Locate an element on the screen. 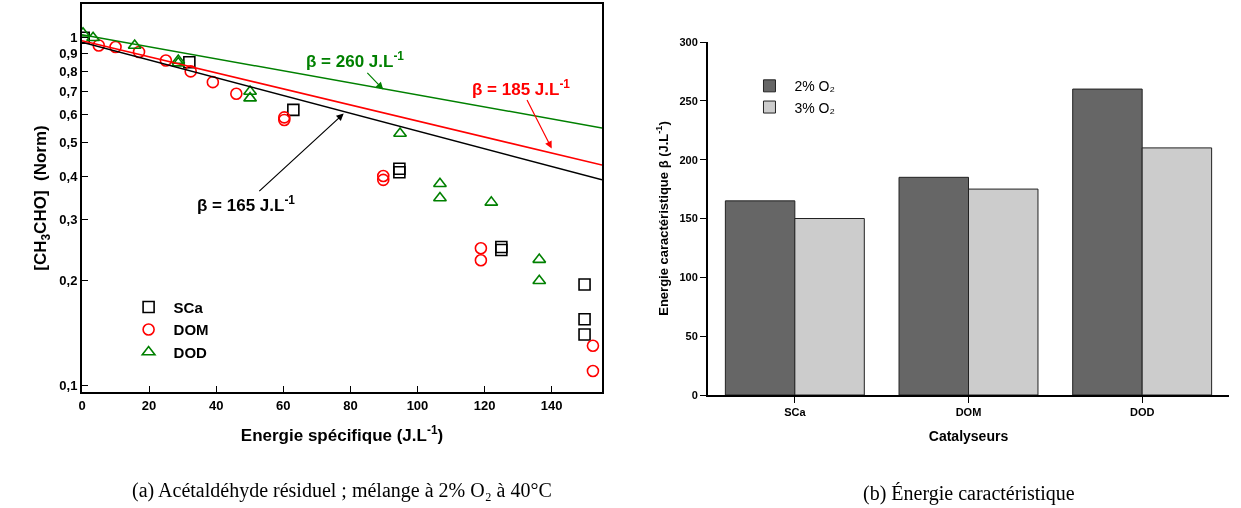  x-axis-title: Energie spécifique (J.L$^{-1}$) is located at coordinates (342, 434).